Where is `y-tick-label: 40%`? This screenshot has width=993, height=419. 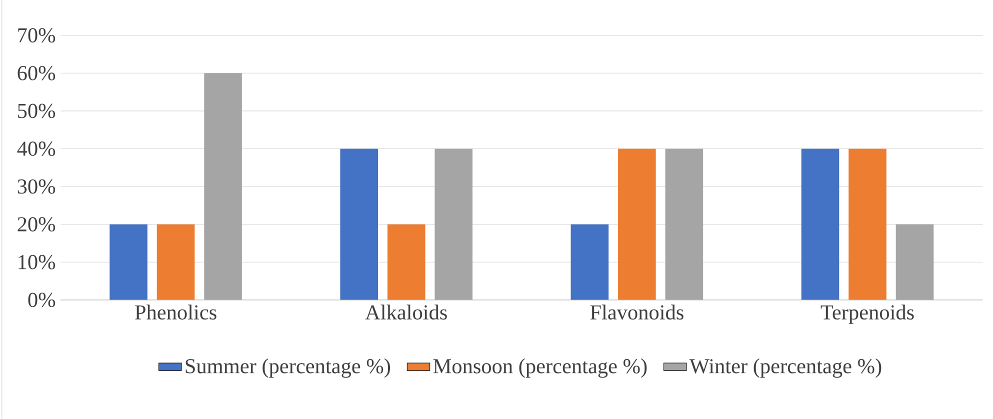 y-tick-label: 40% is located at coordinates (36, 149).